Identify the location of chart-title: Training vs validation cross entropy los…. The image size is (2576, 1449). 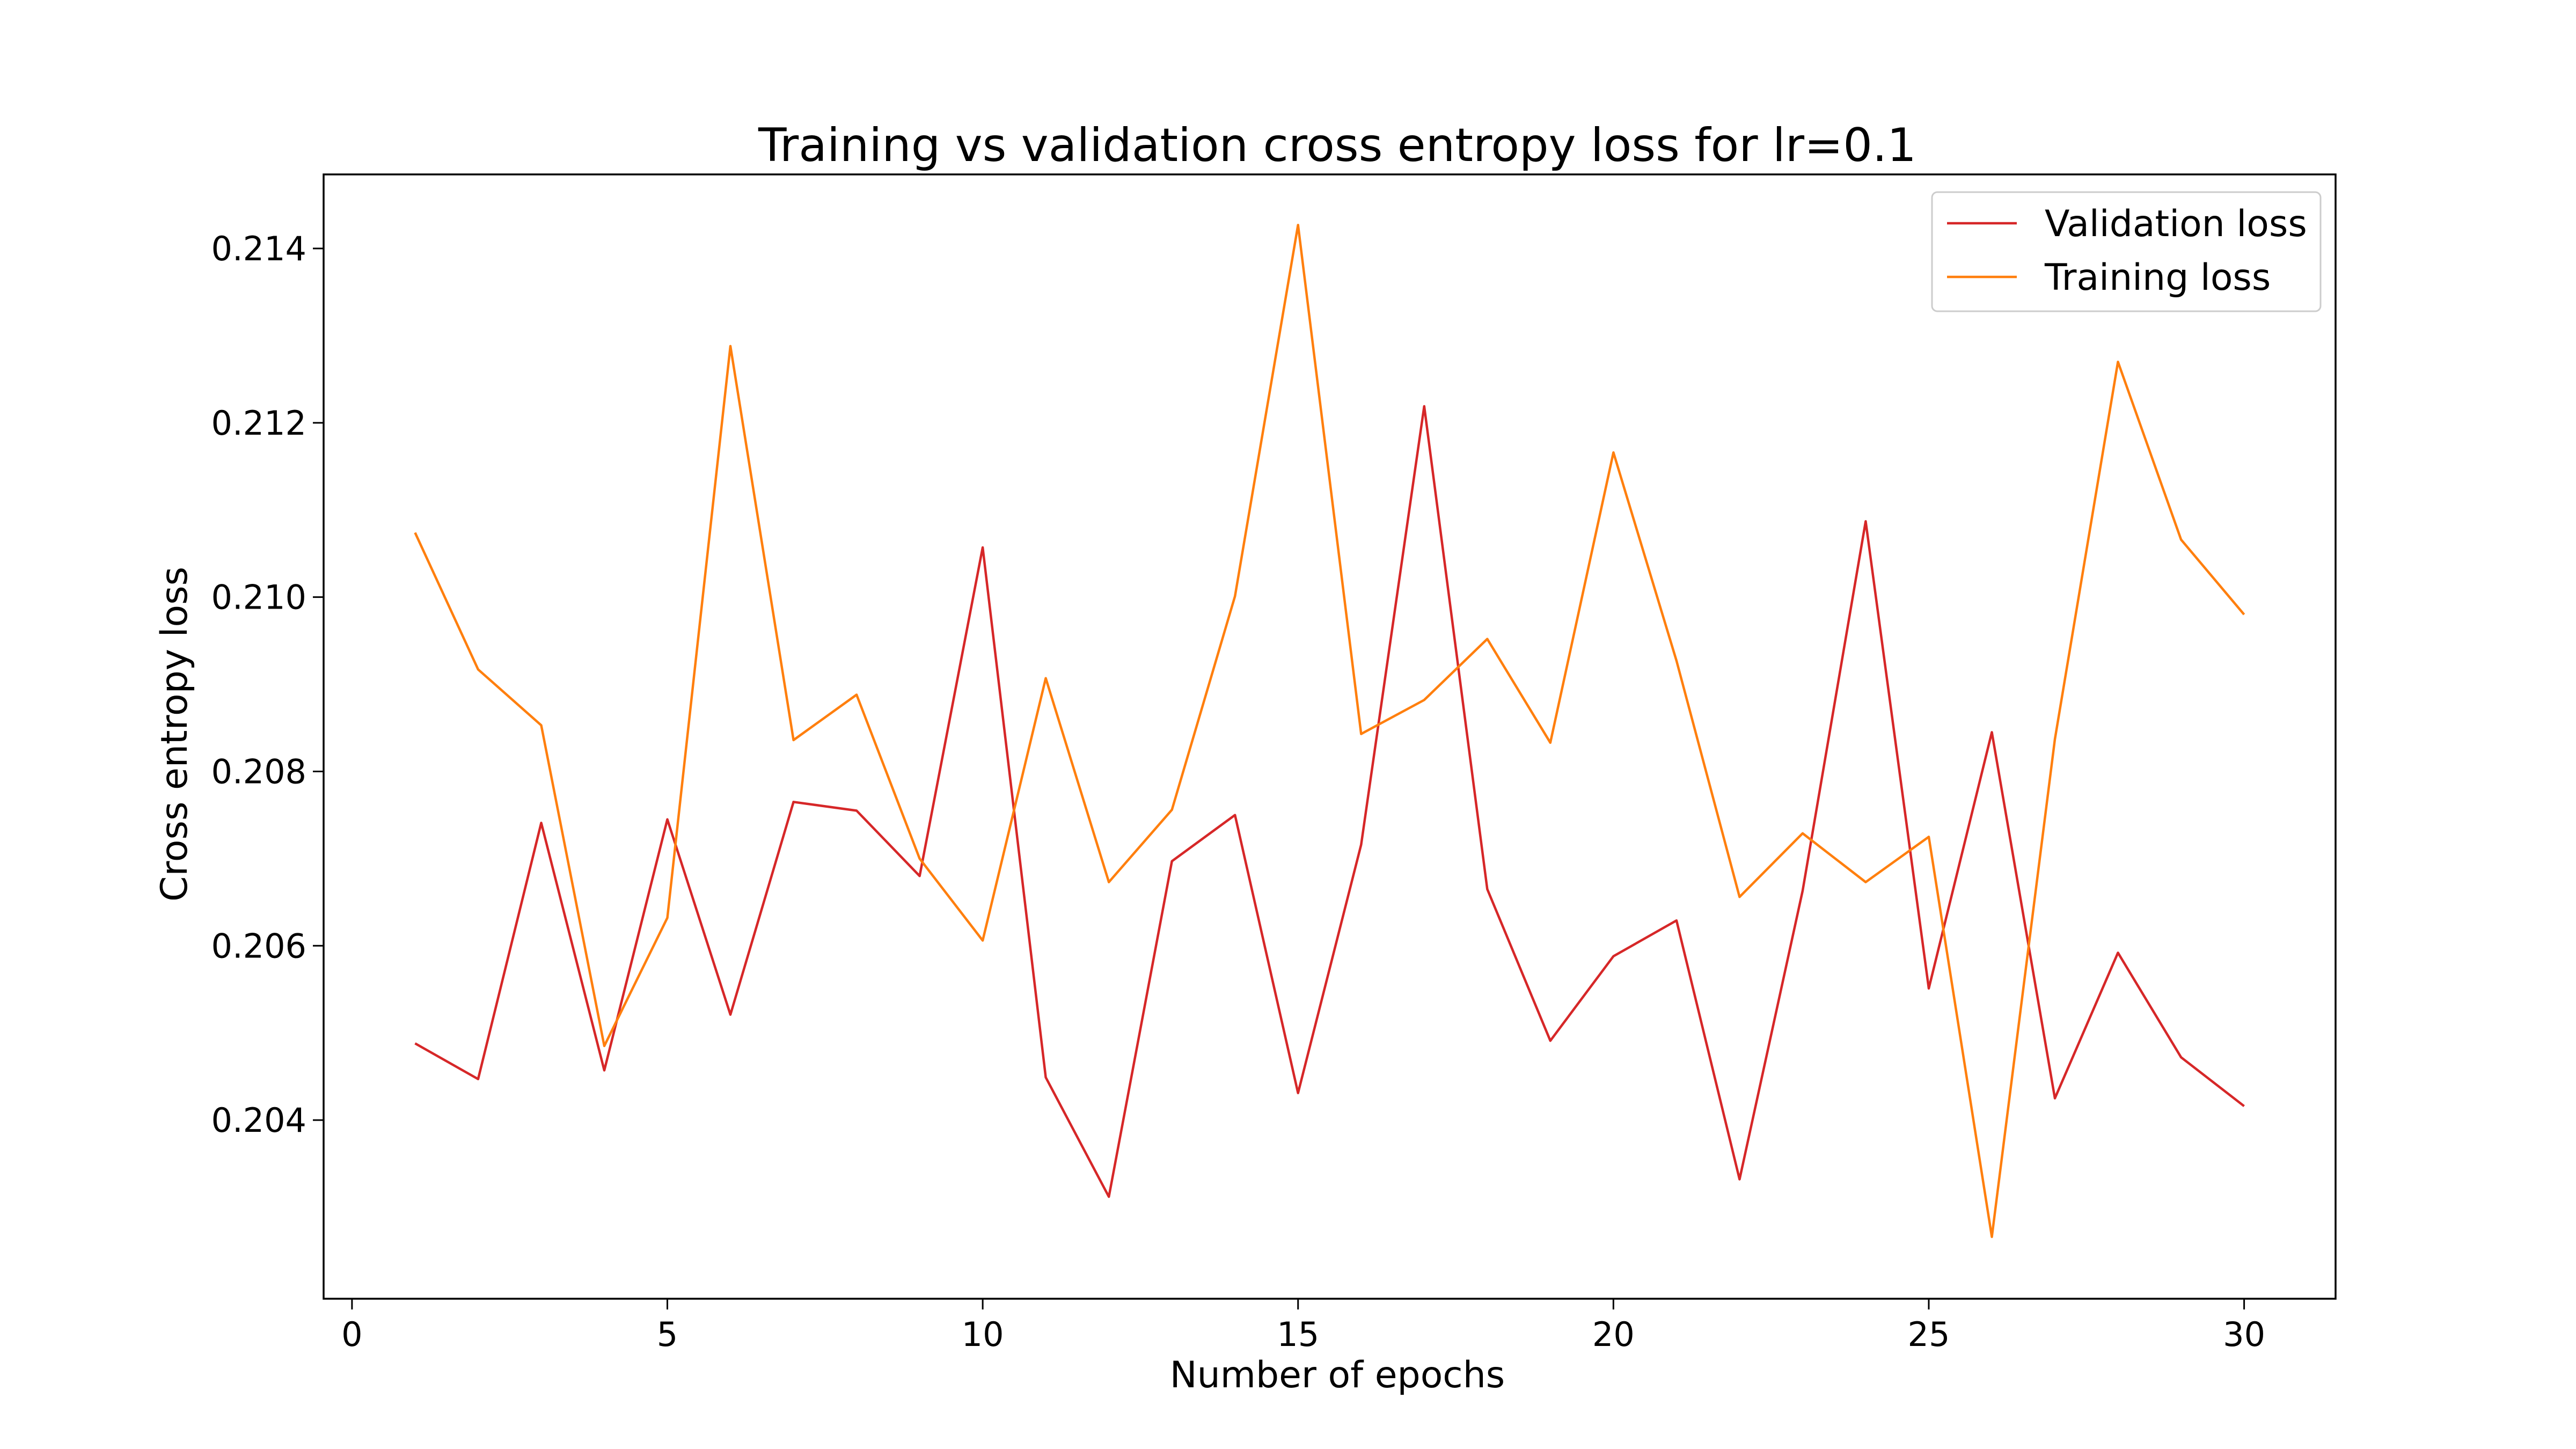
(1337, 145).